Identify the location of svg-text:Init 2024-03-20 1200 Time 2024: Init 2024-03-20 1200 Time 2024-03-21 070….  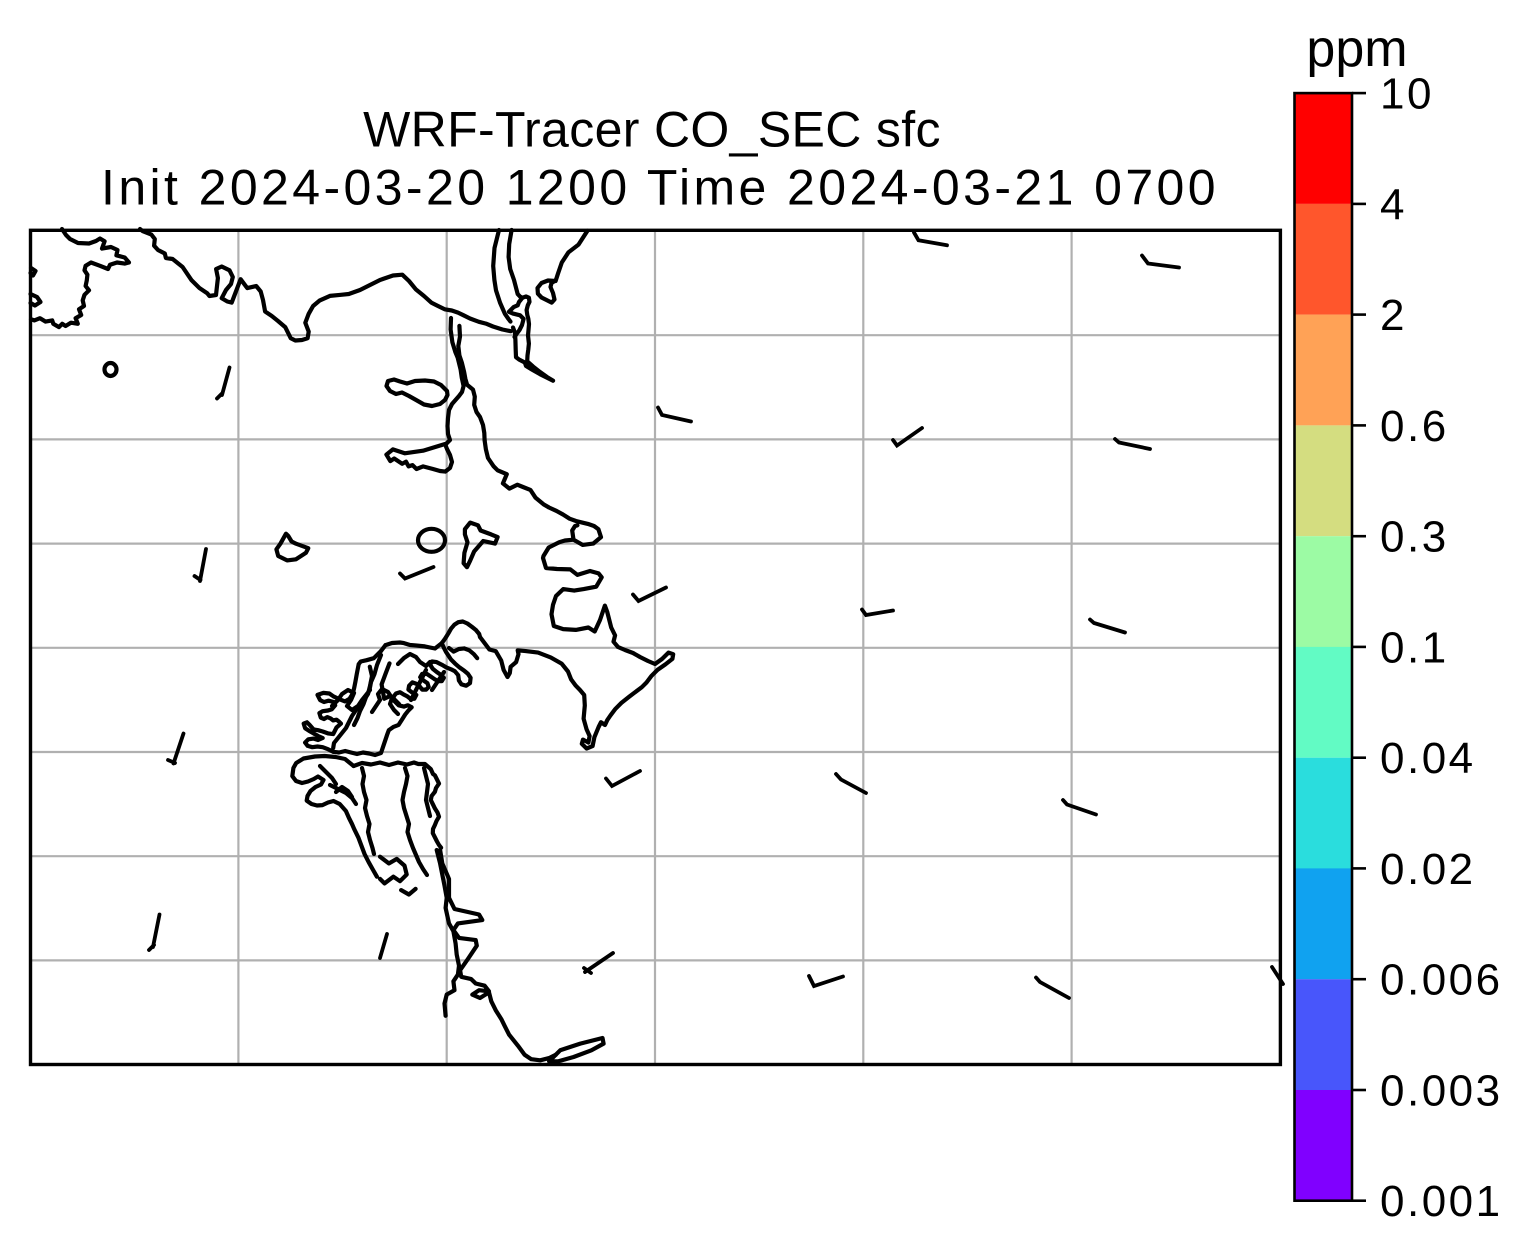
(660, 188).